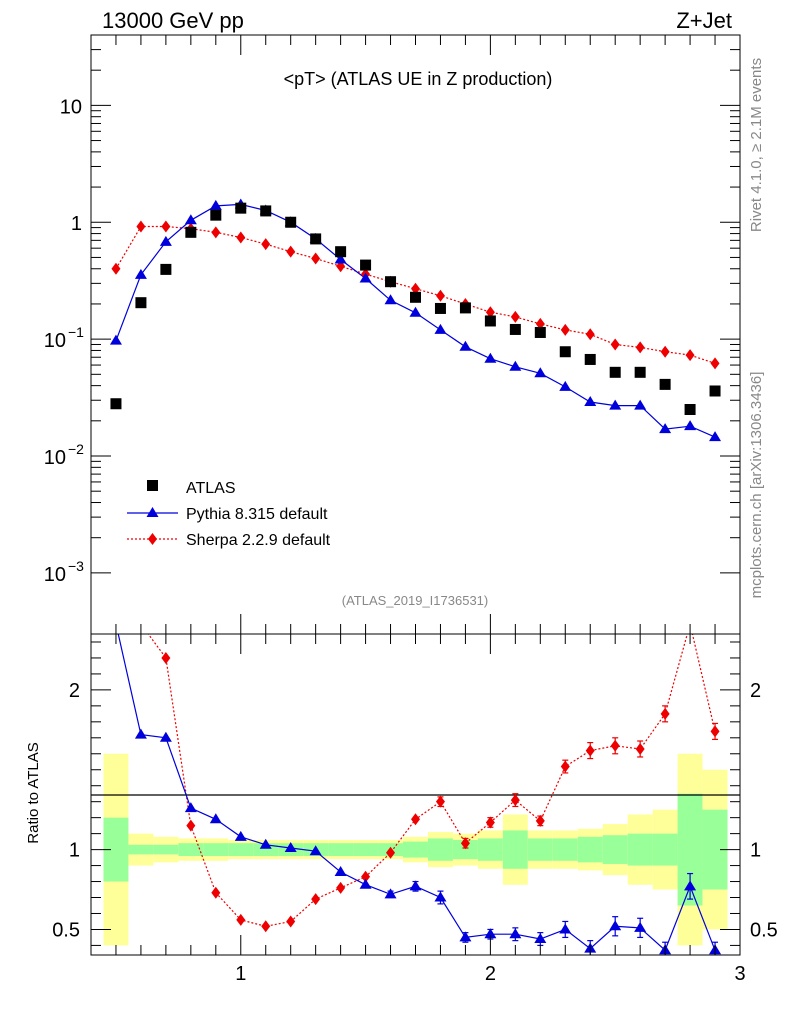  Describe the element at coordinates (152, 539) in the screenshot. I see `legend-sherpa-marker` at that location.